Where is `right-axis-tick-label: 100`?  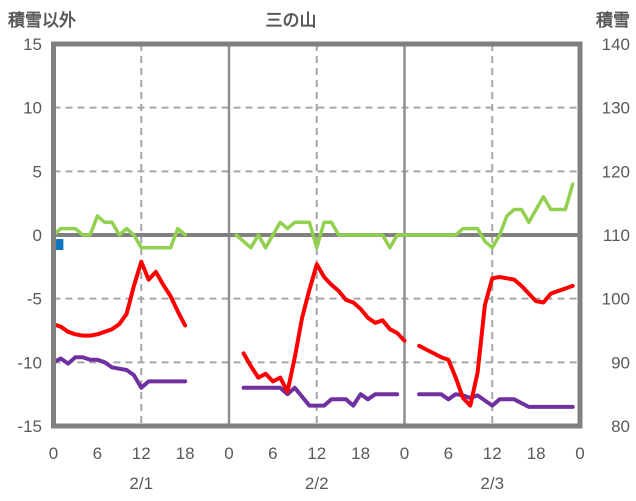 right-axis-tick-label: 100 is located at coordinates (616, 299).